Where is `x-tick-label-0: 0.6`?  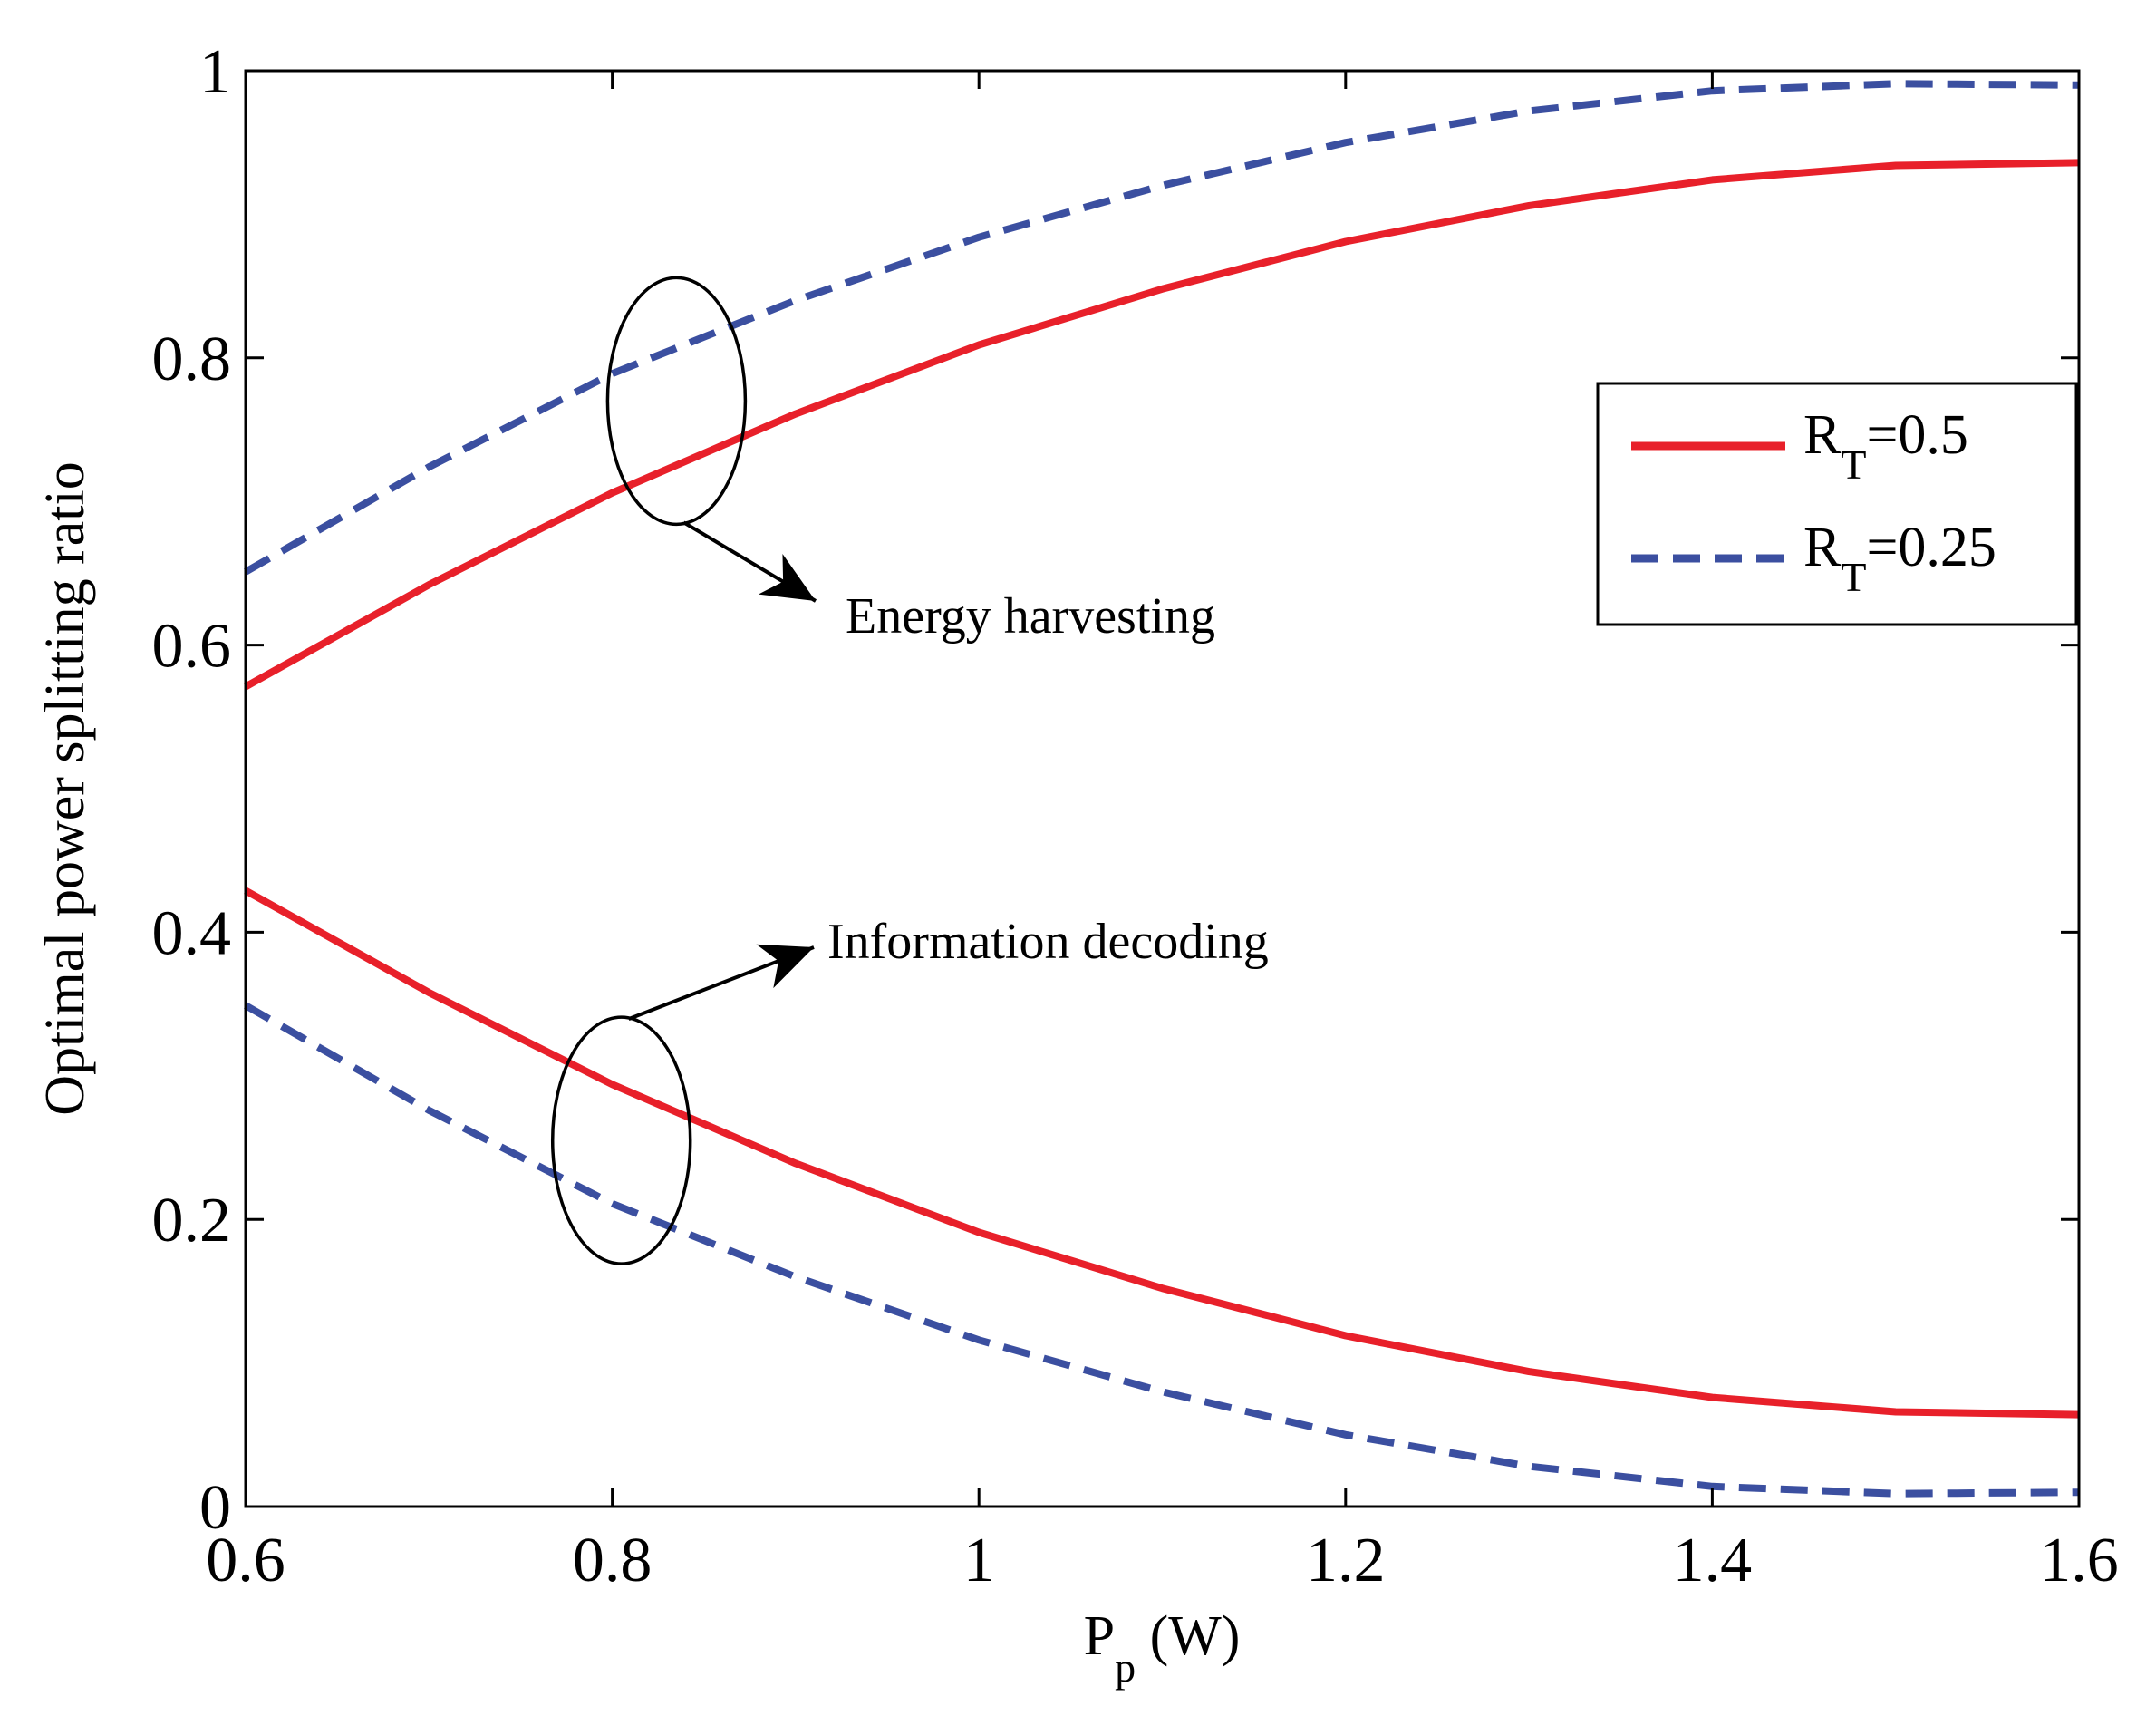
x-tick-label-0: 0.6 is located at coordinates (245, 1560).